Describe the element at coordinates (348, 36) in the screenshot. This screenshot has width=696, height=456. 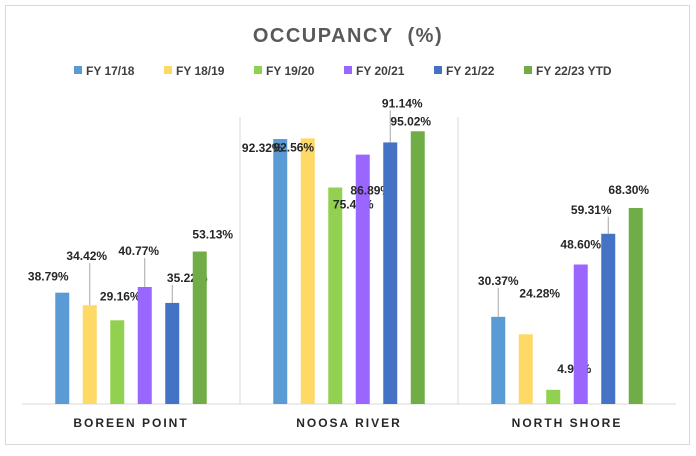
I see `chart-title: OCCUPANCY (%)` at that location.